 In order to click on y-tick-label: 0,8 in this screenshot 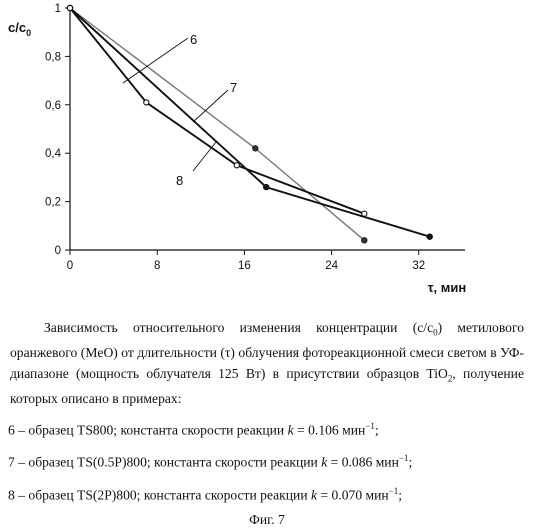, I will do `click(53, 57)`.